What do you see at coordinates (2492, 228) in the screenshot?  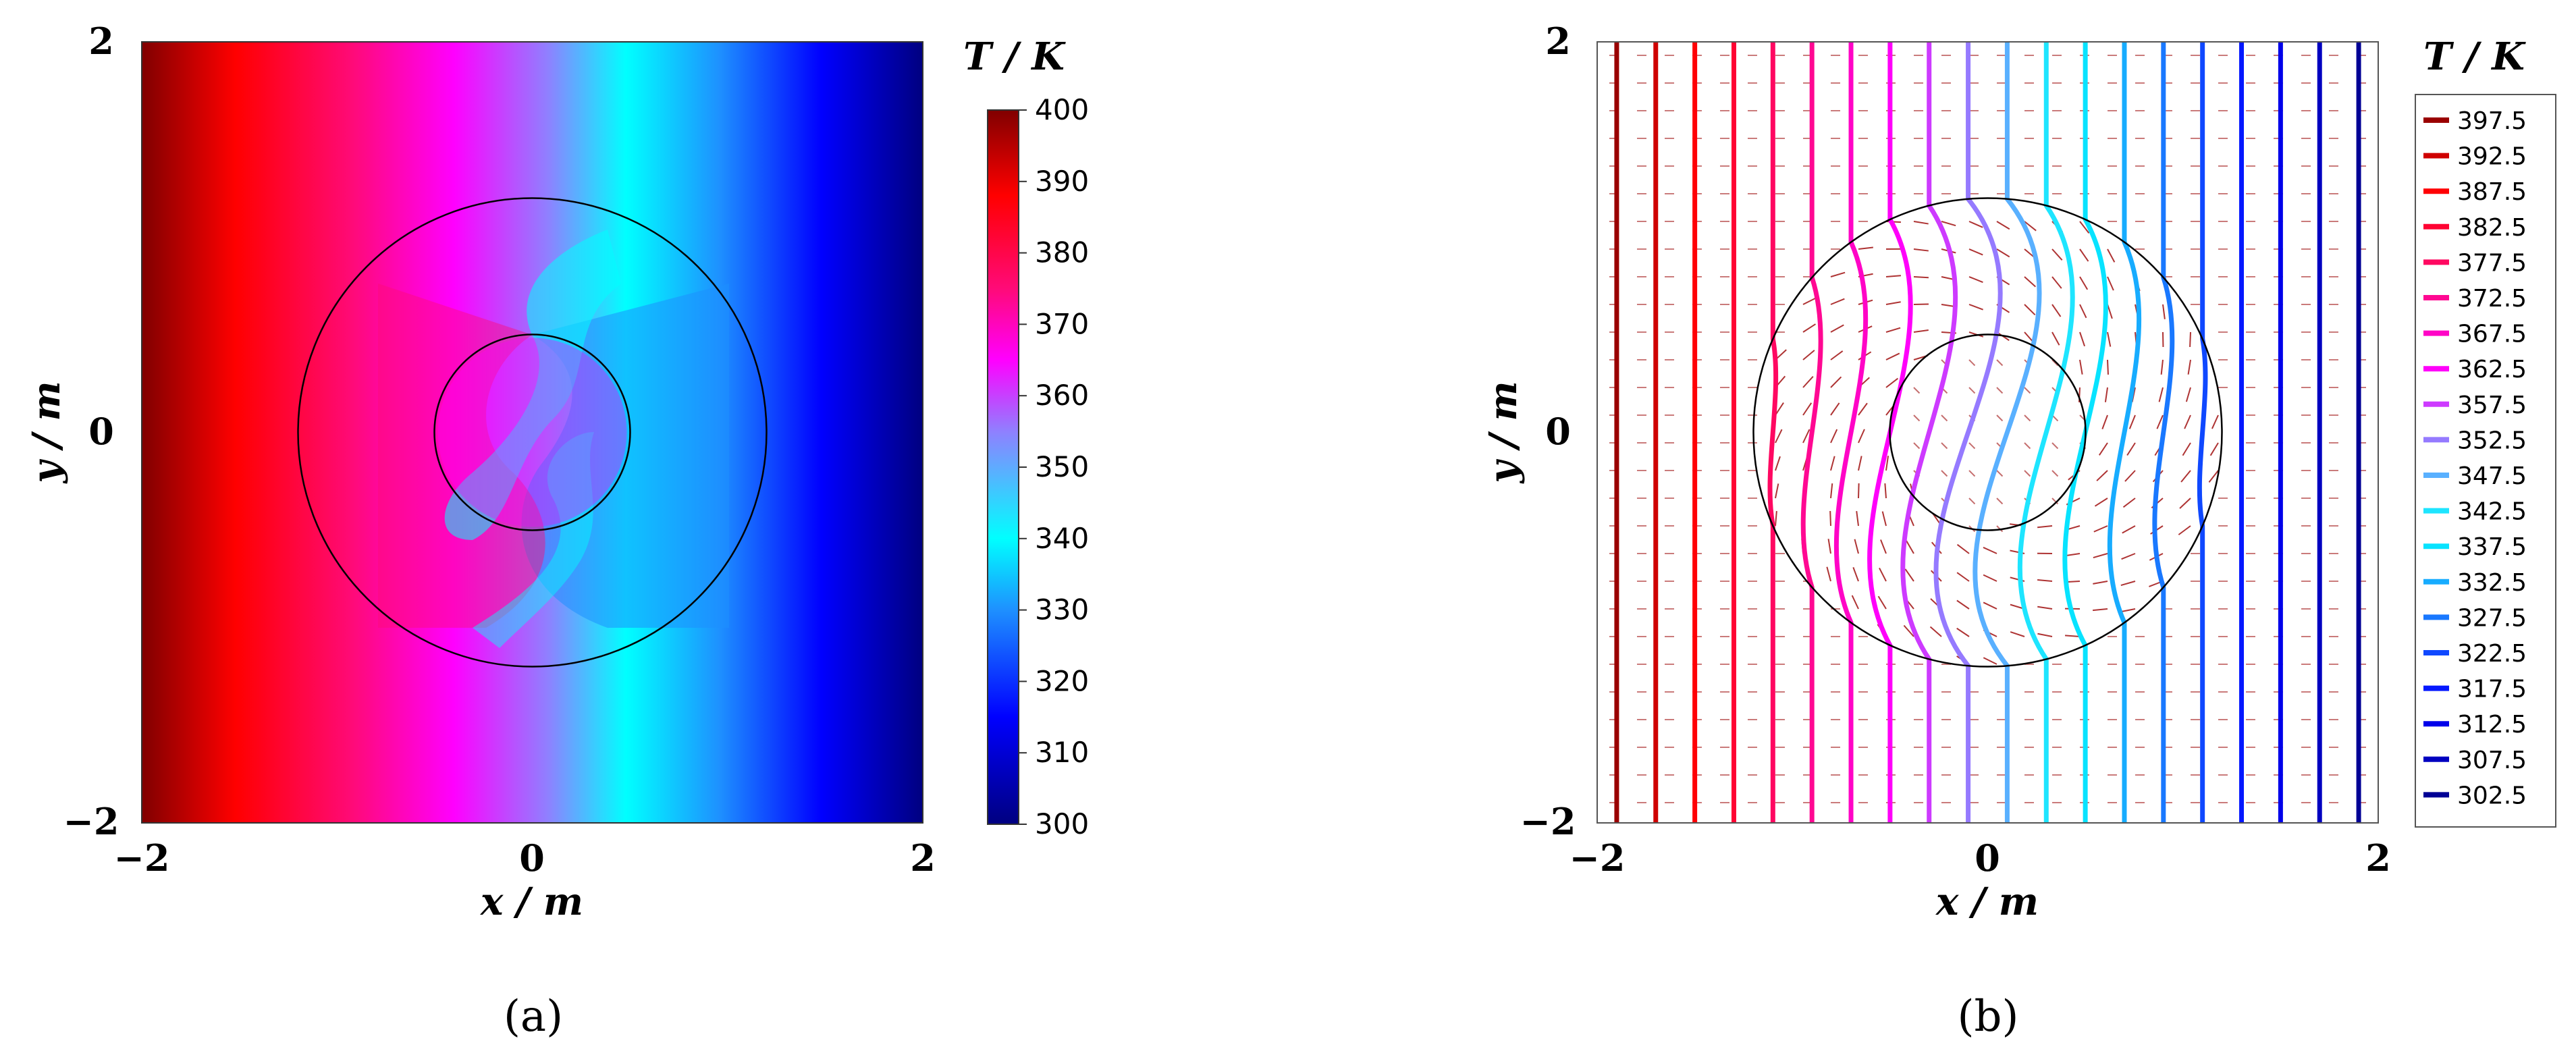 I see `legend-entry-label: 382.5` at bounding box center [2492, 228].